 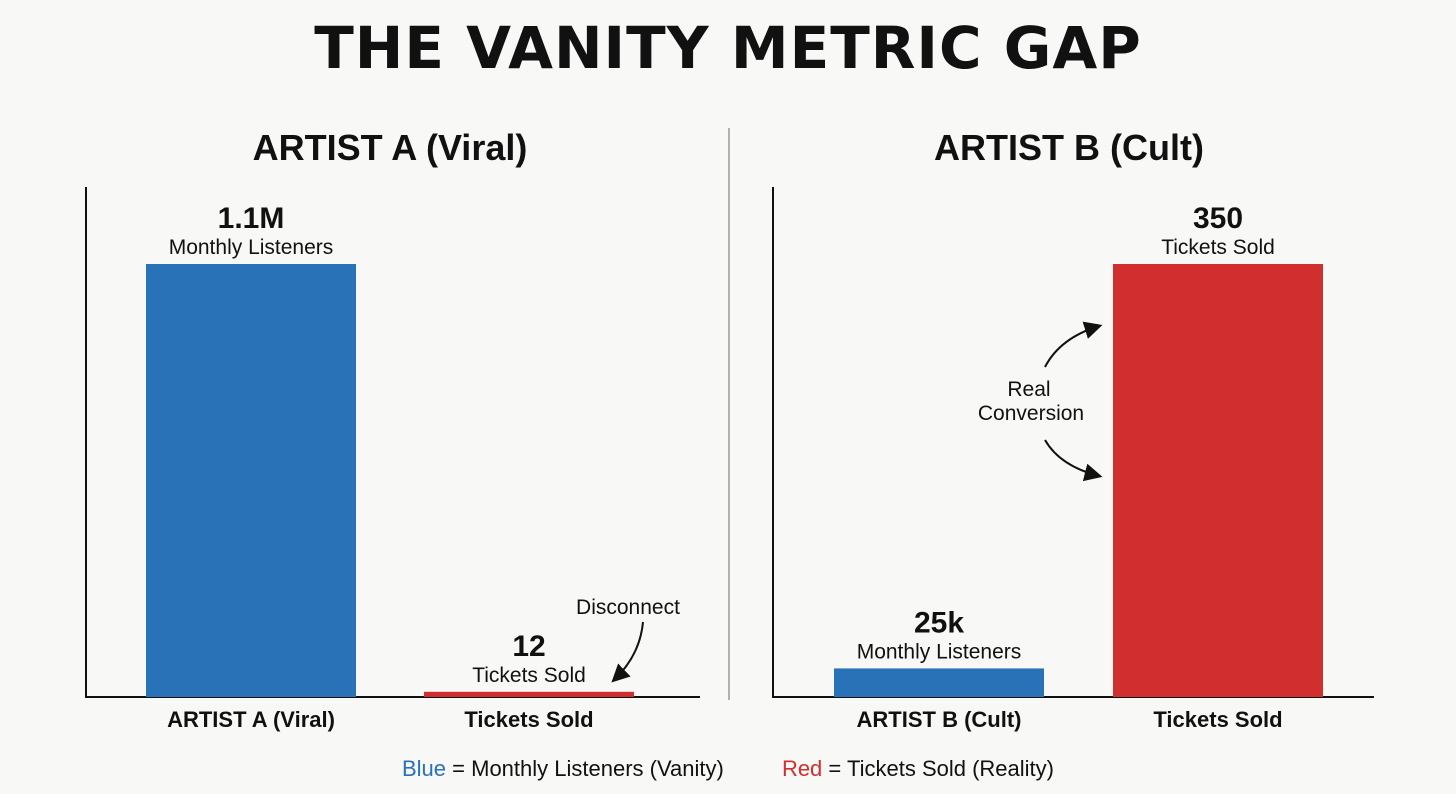 What do you see at coordinates (1031, 413) in the screenshot?
I see `annotation-conversion-line: Conversion` at bounding box center [1031, 413].